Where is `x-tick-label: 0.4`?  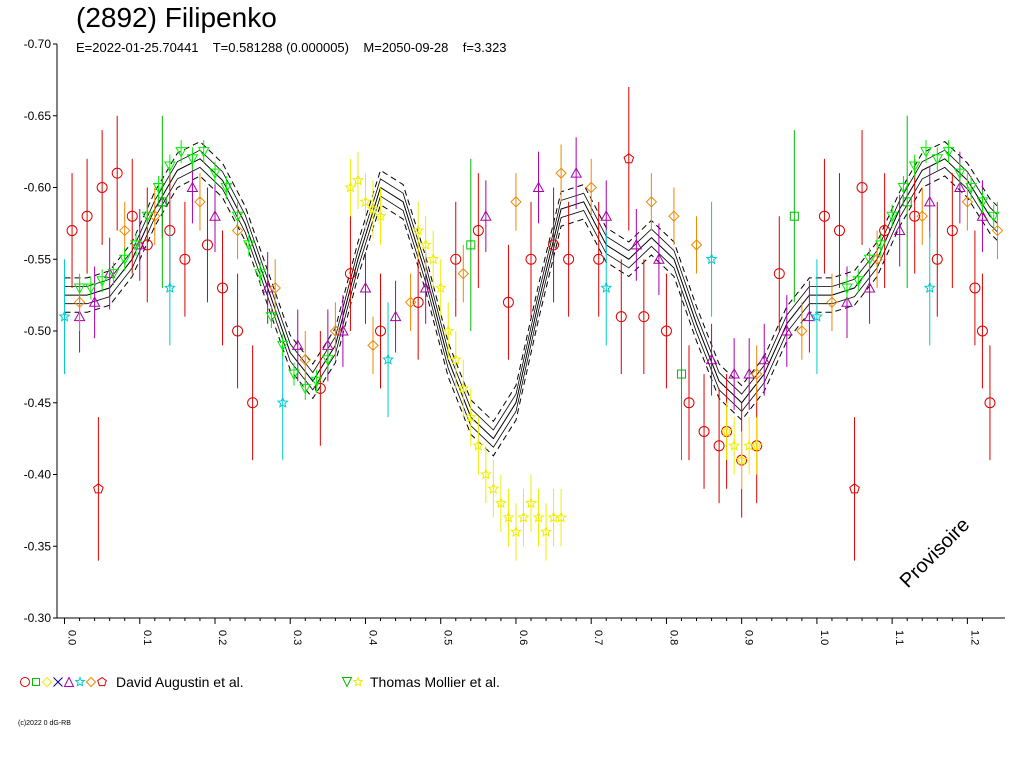
x-tick-label: 0.4 is located at coordinates (372, 637).